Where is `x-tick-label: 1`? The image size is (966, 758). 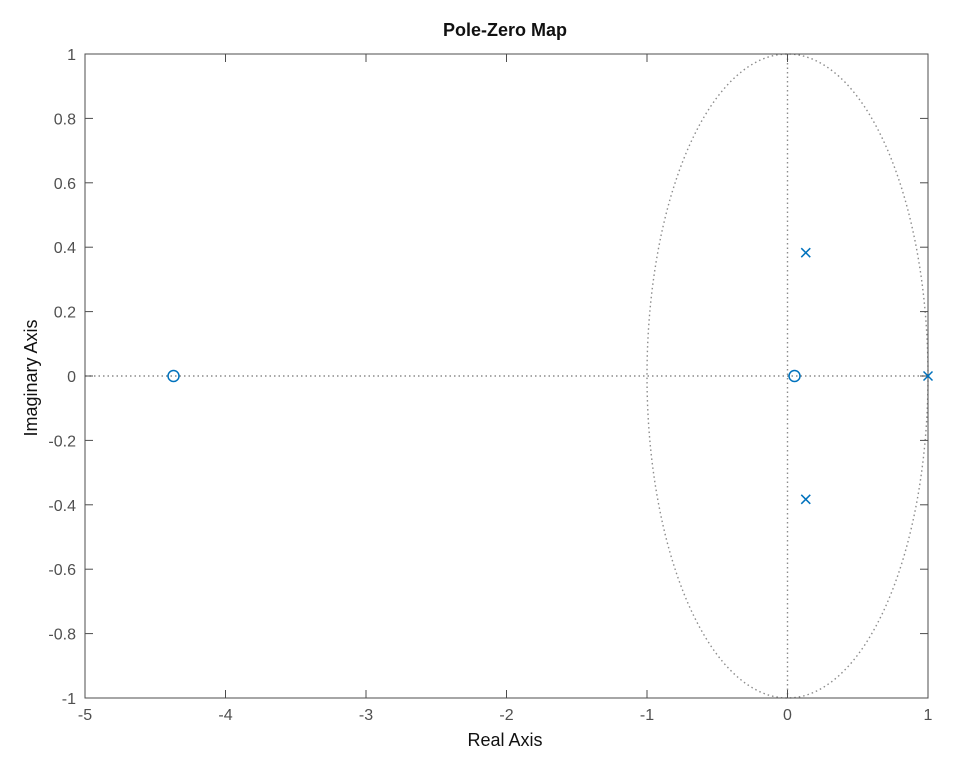
x-tick-label: 1 is located at coordinates (928, 715).